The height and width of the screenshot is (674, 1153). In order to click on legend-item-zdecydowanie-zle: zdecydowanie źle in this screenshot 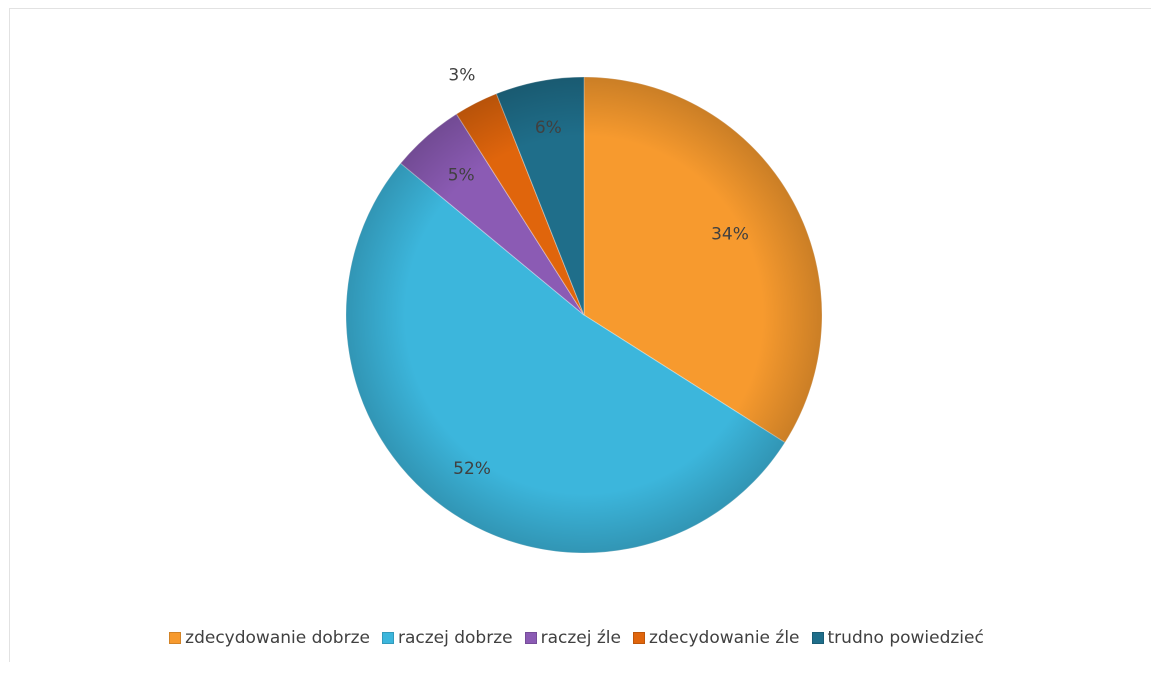, I will do `click(716, 638)`.